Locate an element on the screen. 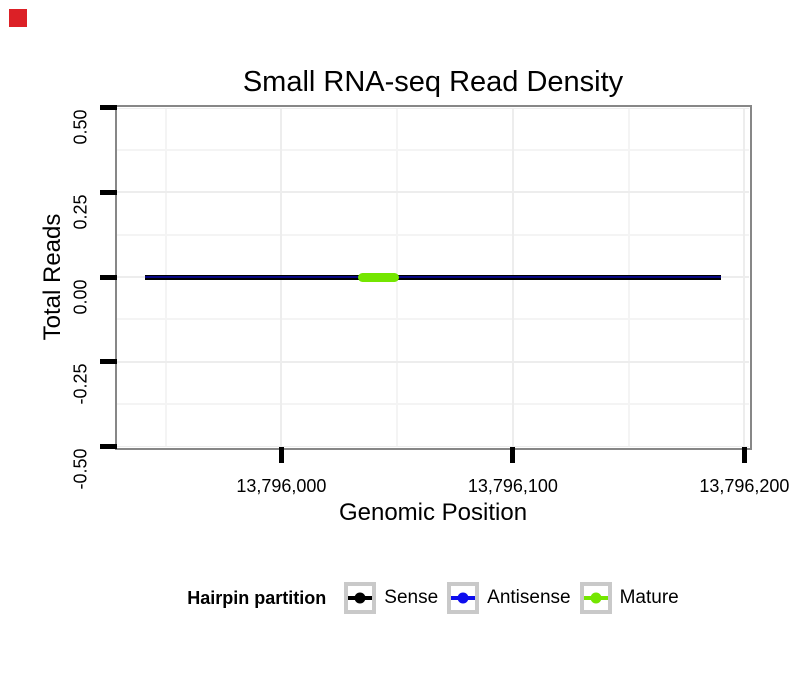 The width and height of the screenshot is (810, 690). legend-item-sense: Sense is located at coordinates (391, 598).